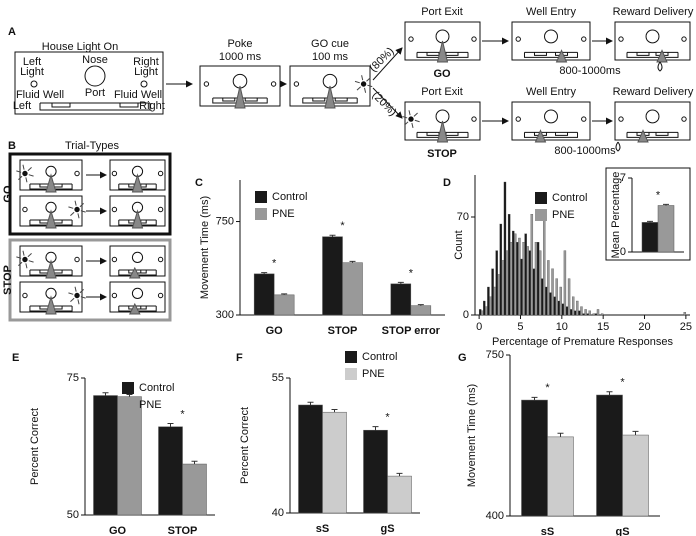  Describe the element at coordinates (520, 327) in the screenshot. I see `x-tick-label: 5` at that location.